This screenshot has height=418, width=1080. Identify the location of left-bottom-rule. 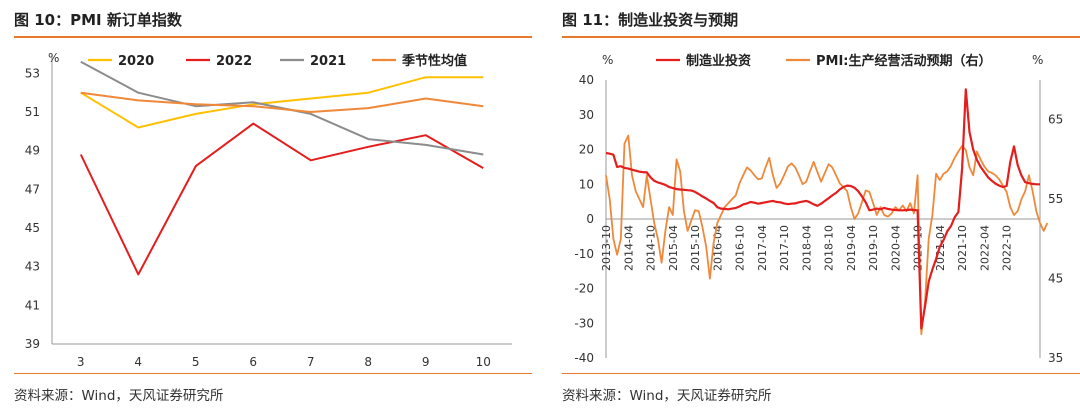
(273, 373).